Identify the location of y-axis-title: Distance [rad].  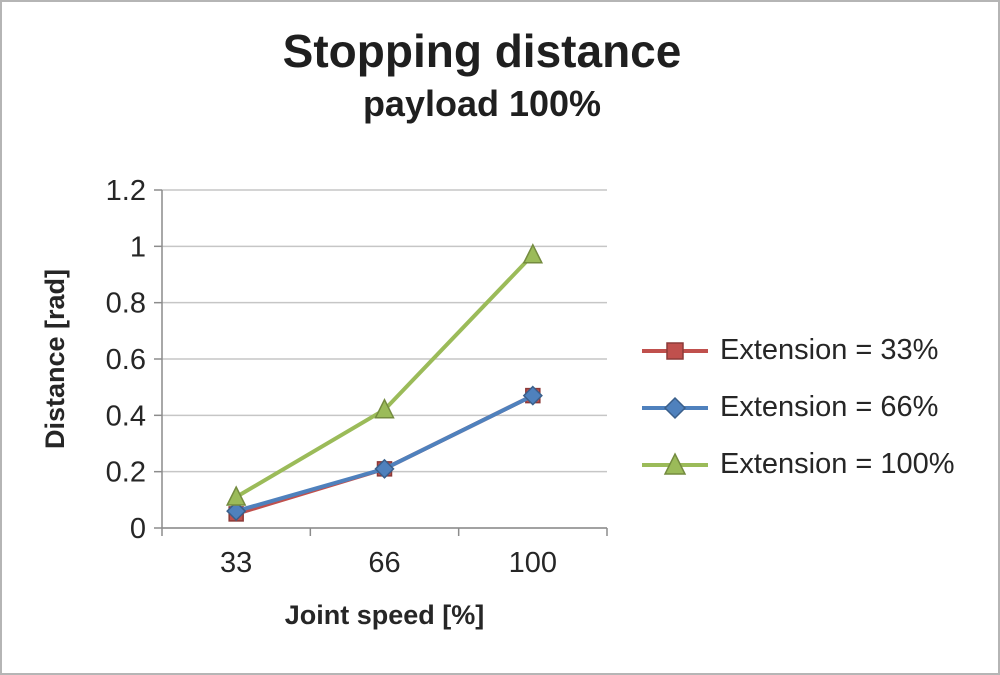
(55, 359).